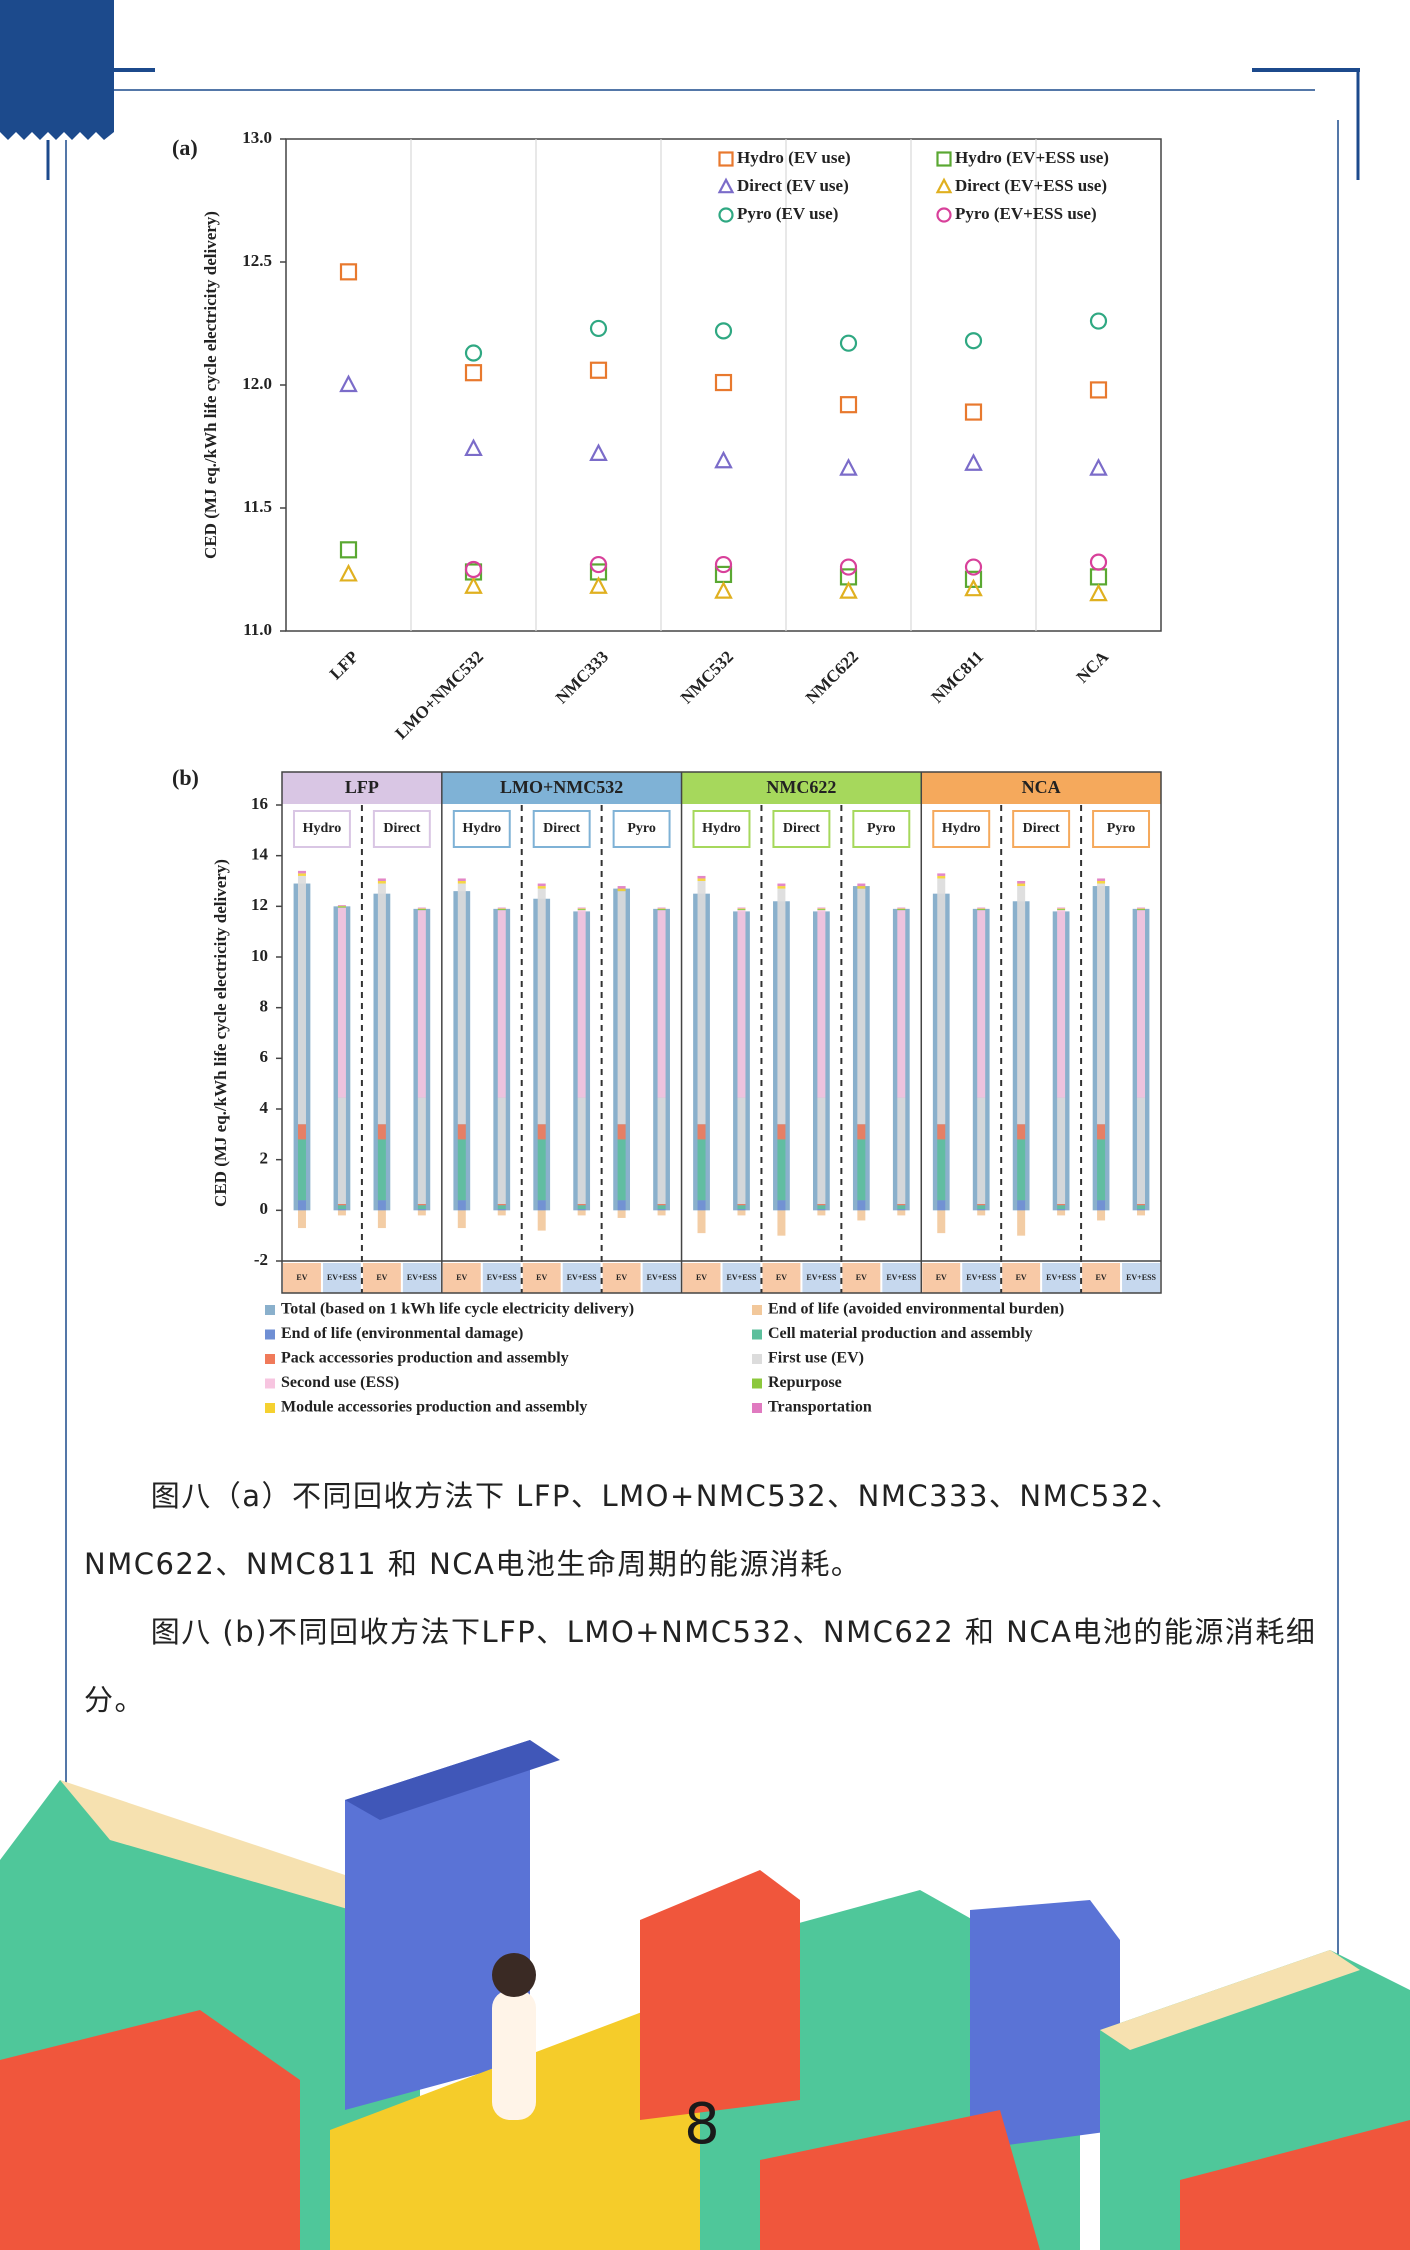 This screenshot has width=1410, height=2250. What do you see at coordinates (264, 1006) in the screenshot?
I see `y-tick-label: 8` at bounding box center [264, 1006].